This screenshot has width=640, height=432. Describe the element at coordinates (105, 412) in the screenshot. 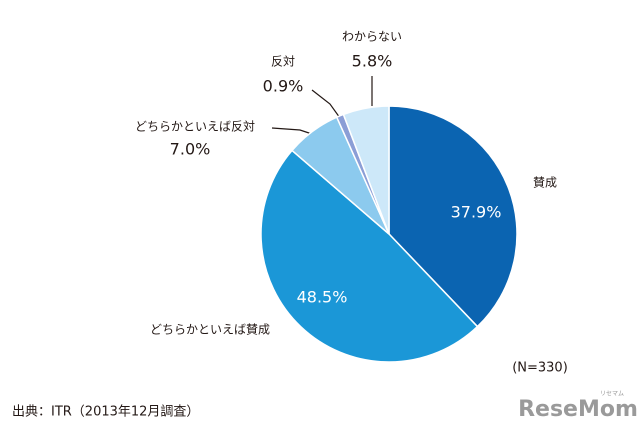

I see `source: 出典：ITR（2013年12月調査）` at that location.